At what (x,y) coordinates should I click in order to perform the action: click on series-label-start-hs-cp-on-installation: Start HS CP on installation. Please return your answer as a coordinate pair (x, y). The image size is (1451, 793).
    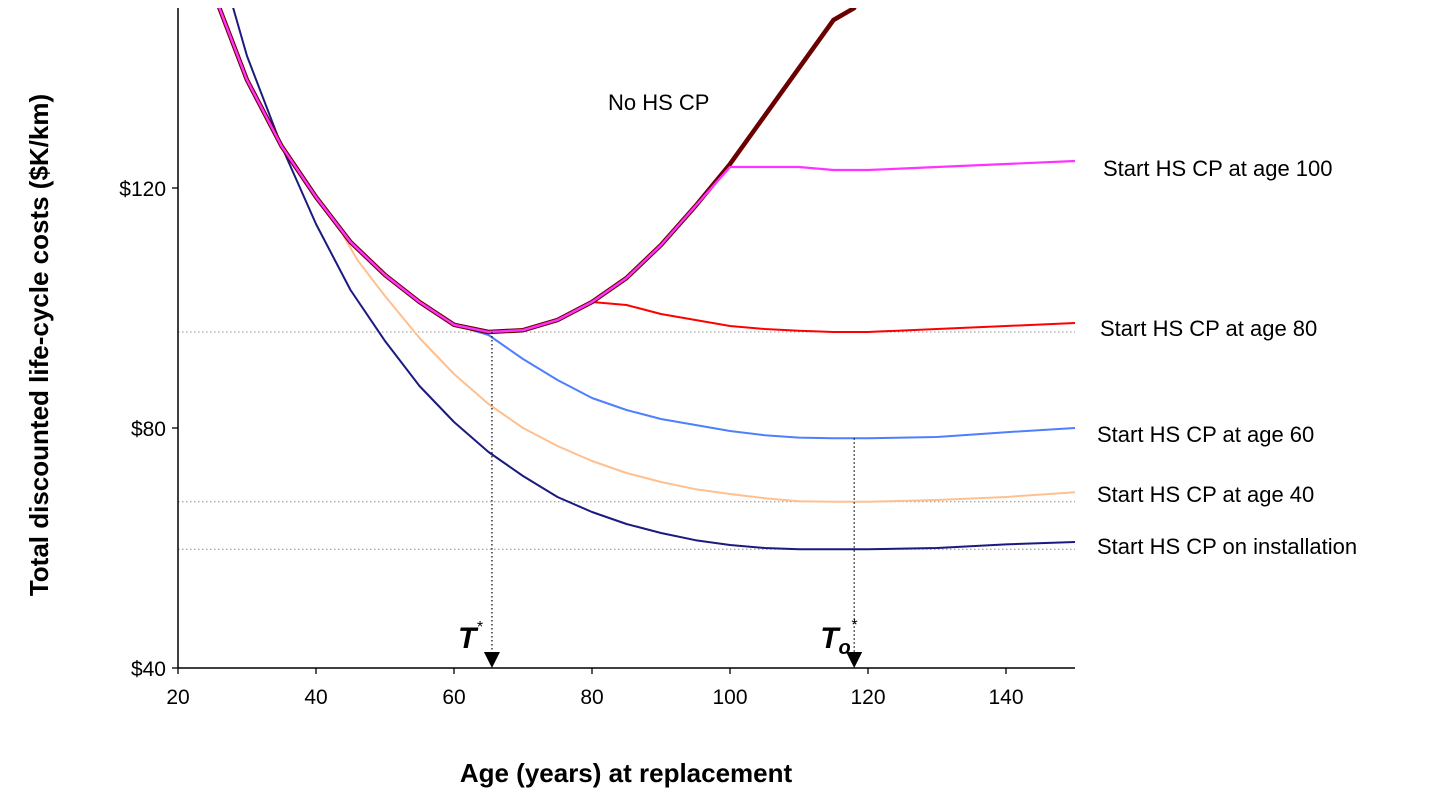
    Looking at the image, I should click on (1227, 546).